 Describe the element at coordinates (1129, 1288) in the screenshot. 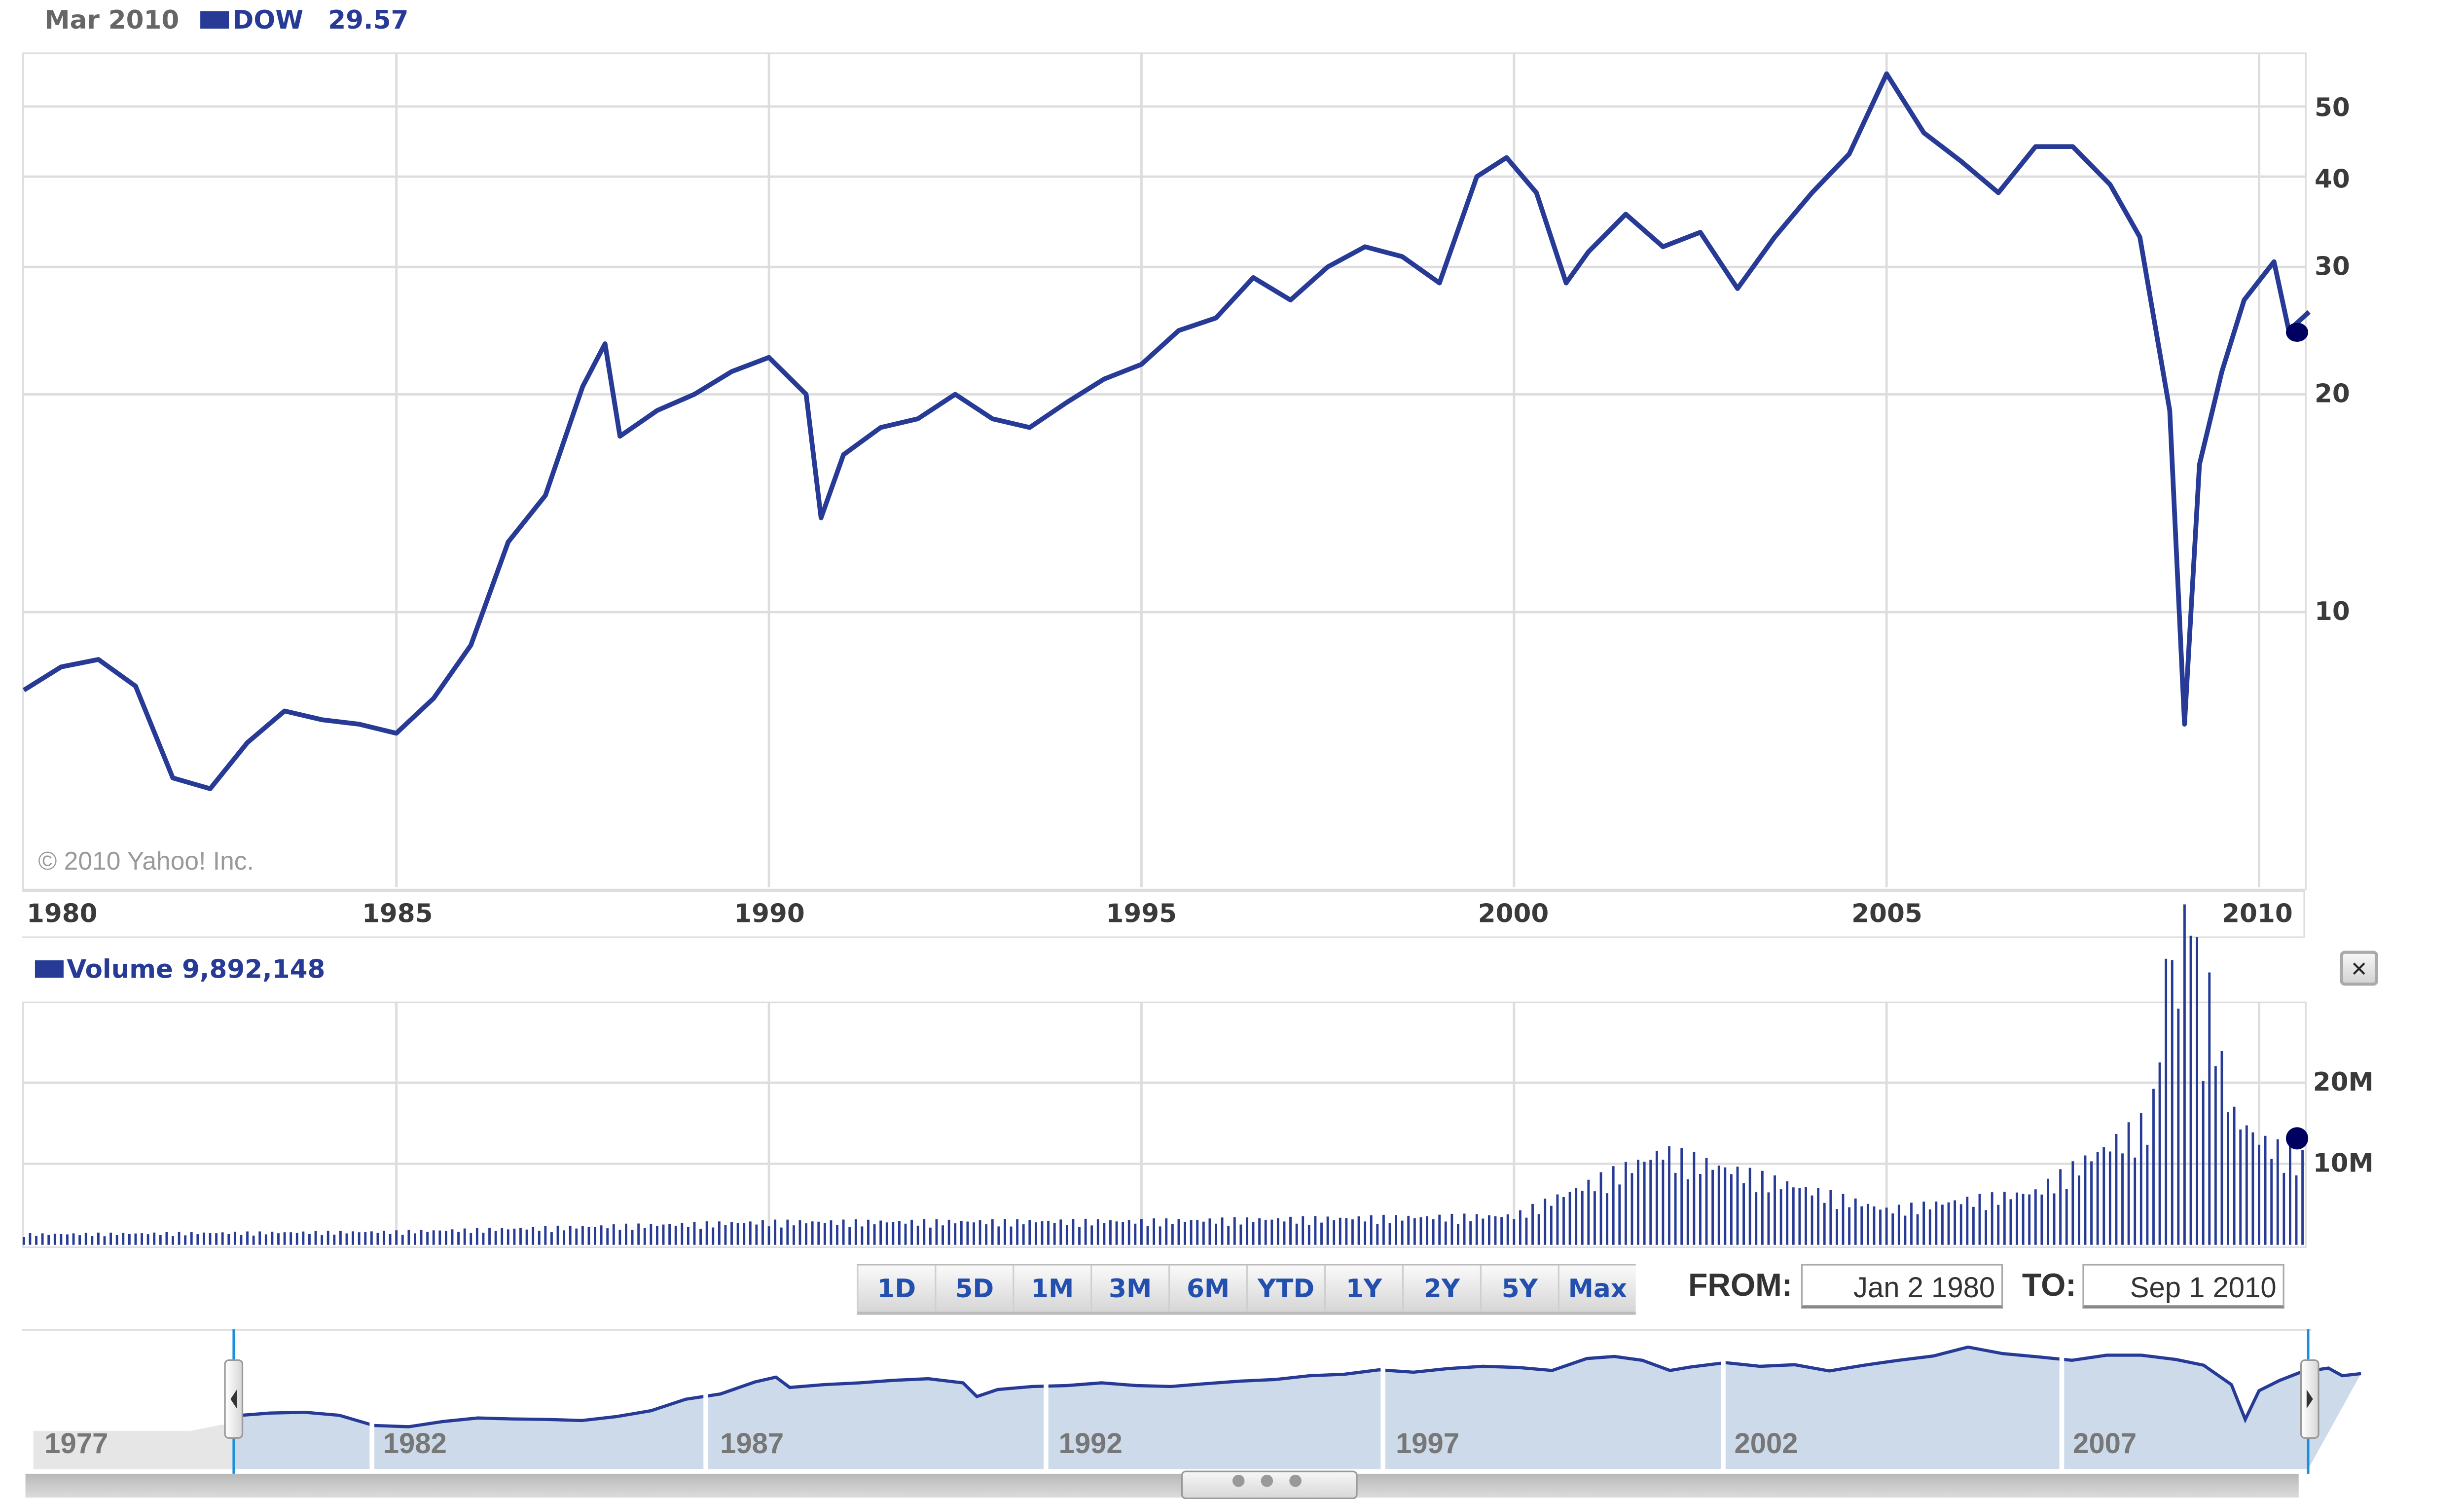

I see `range-3m-button: 3M` at that location.